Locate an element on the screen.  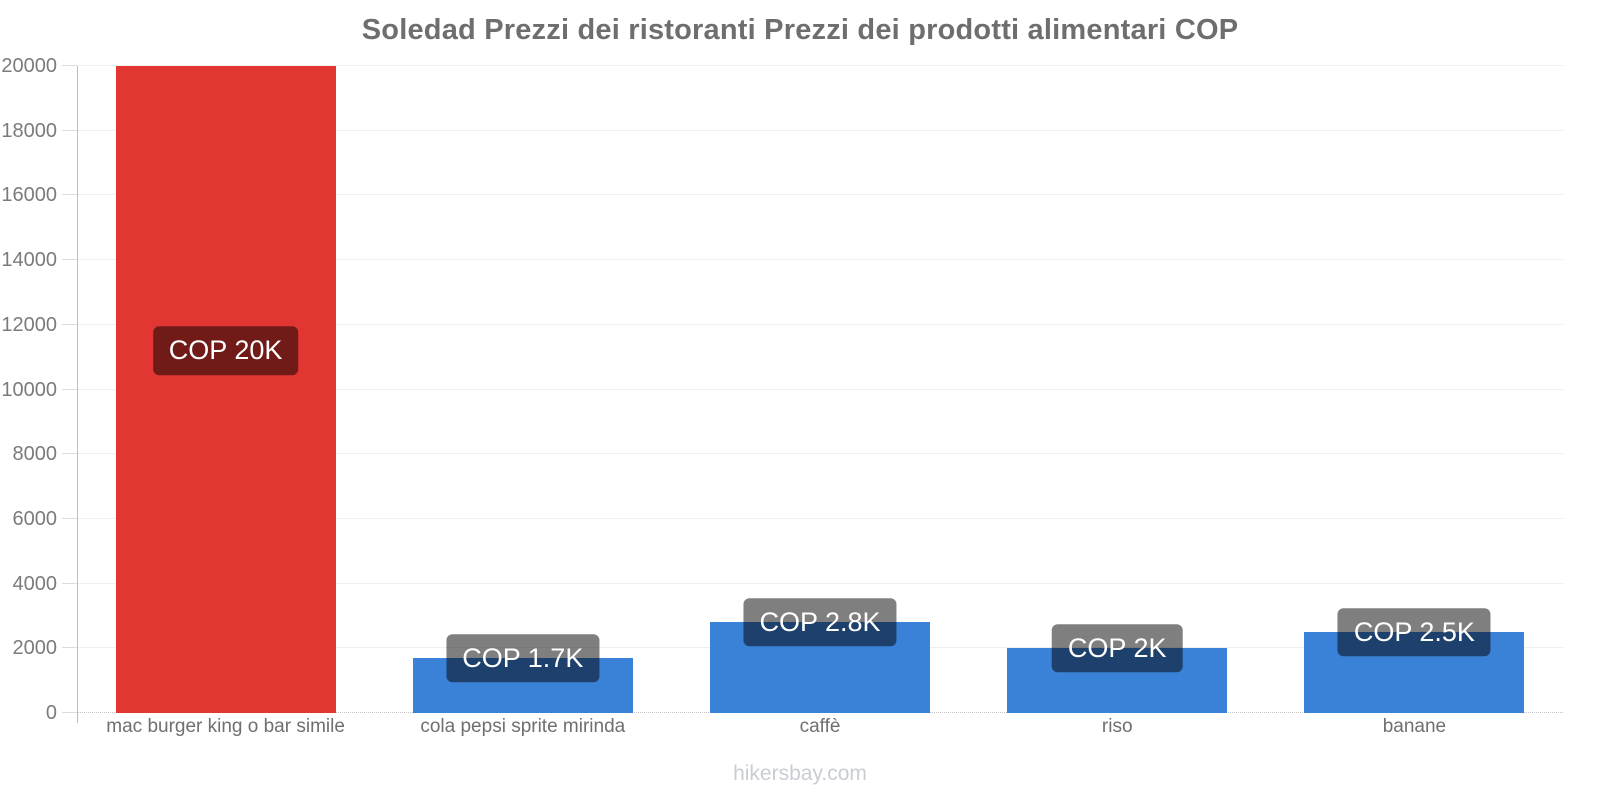
y-tick-label: 8000 is located at coordinates (35, 454).